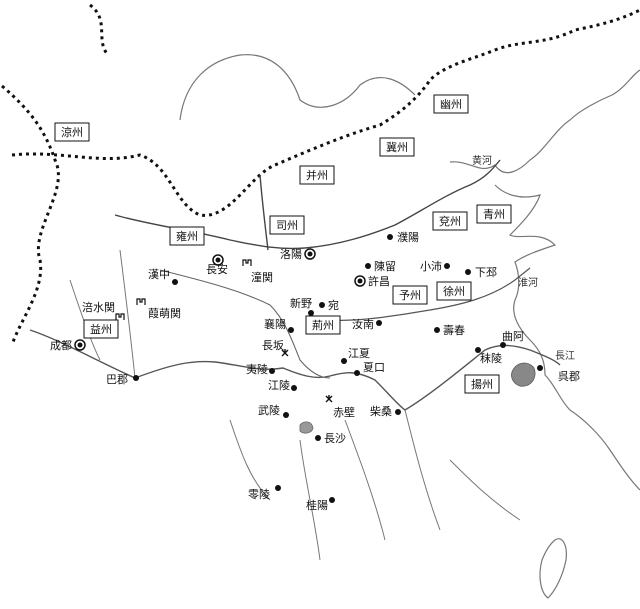  I want to click on han-river, so click(245, 324).